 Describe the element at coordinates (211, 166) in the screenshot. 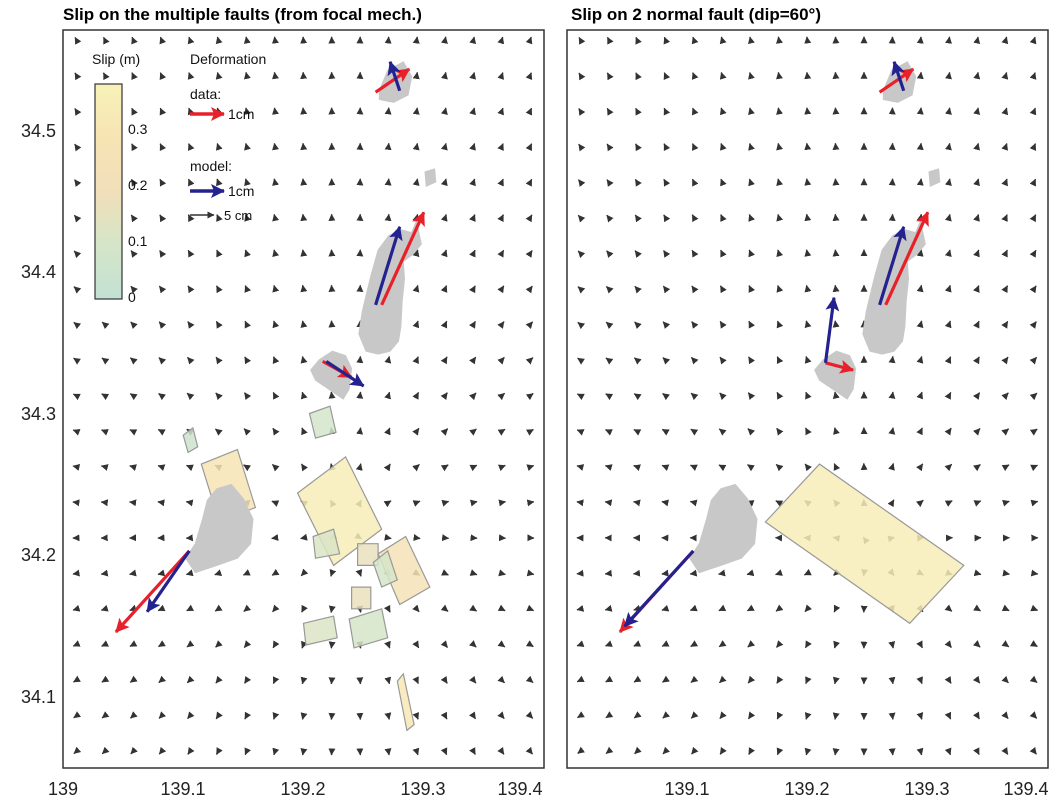

I see `legend-model-label: model:` at that location.